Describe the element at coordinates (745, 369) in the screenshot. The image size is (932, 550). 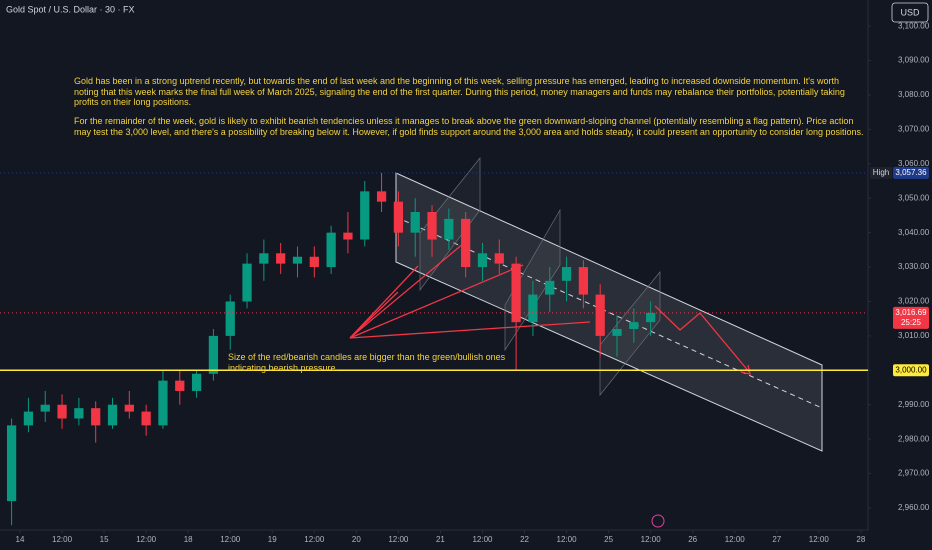
I see `arrow-head` at that location.